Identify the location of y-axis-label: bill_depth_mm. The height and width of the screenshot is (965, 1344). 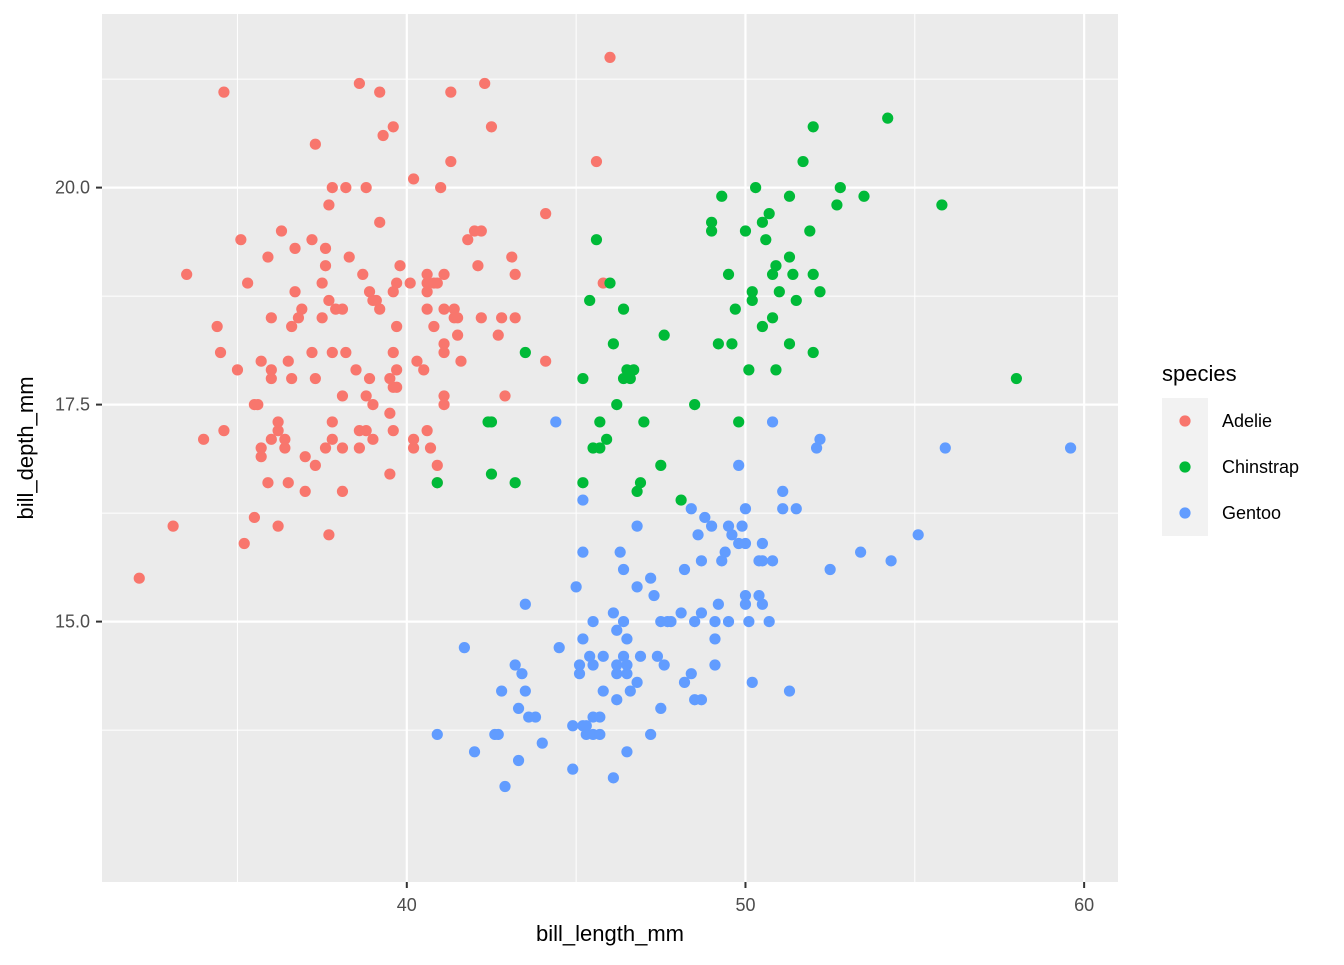
(25, 447).